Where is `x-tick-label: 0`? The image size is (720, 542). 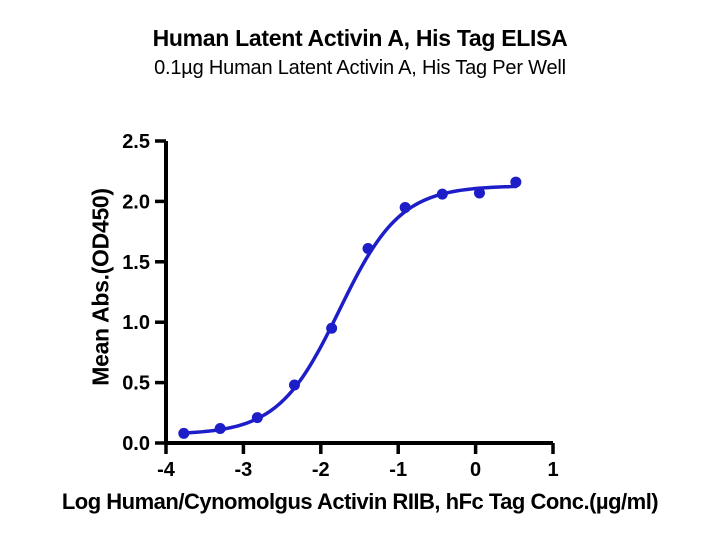
x-tick-label: 0 is located at coordinates (475, 470).